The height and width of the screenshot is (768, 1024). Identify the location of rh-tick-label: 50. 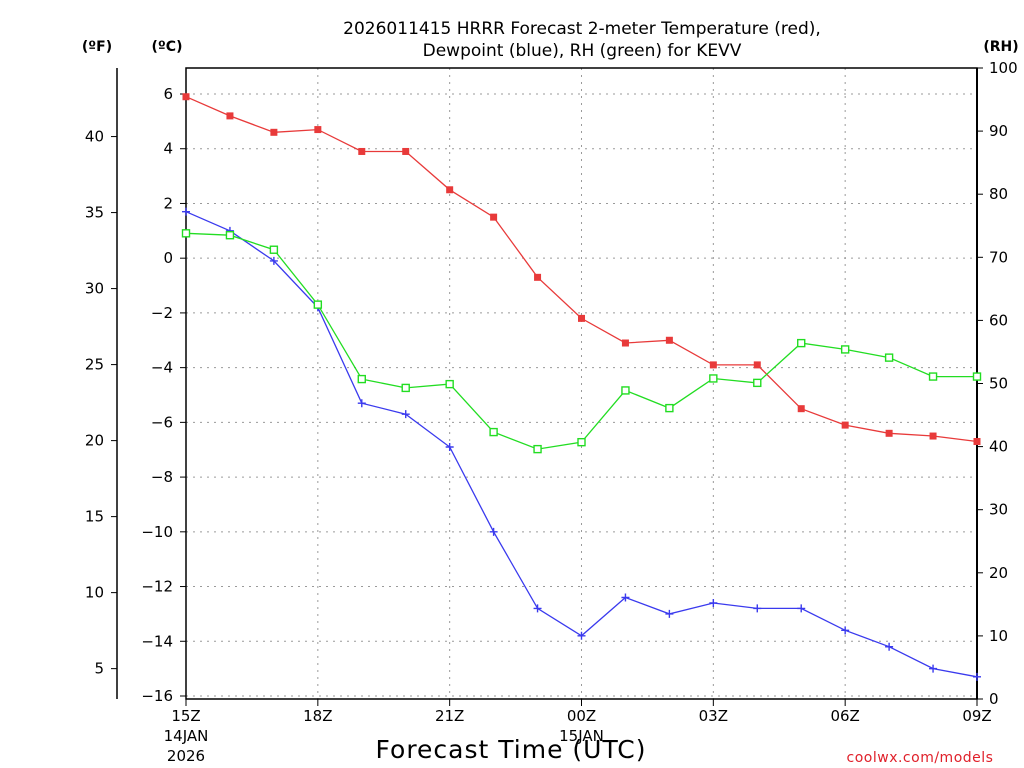
(998, 384).